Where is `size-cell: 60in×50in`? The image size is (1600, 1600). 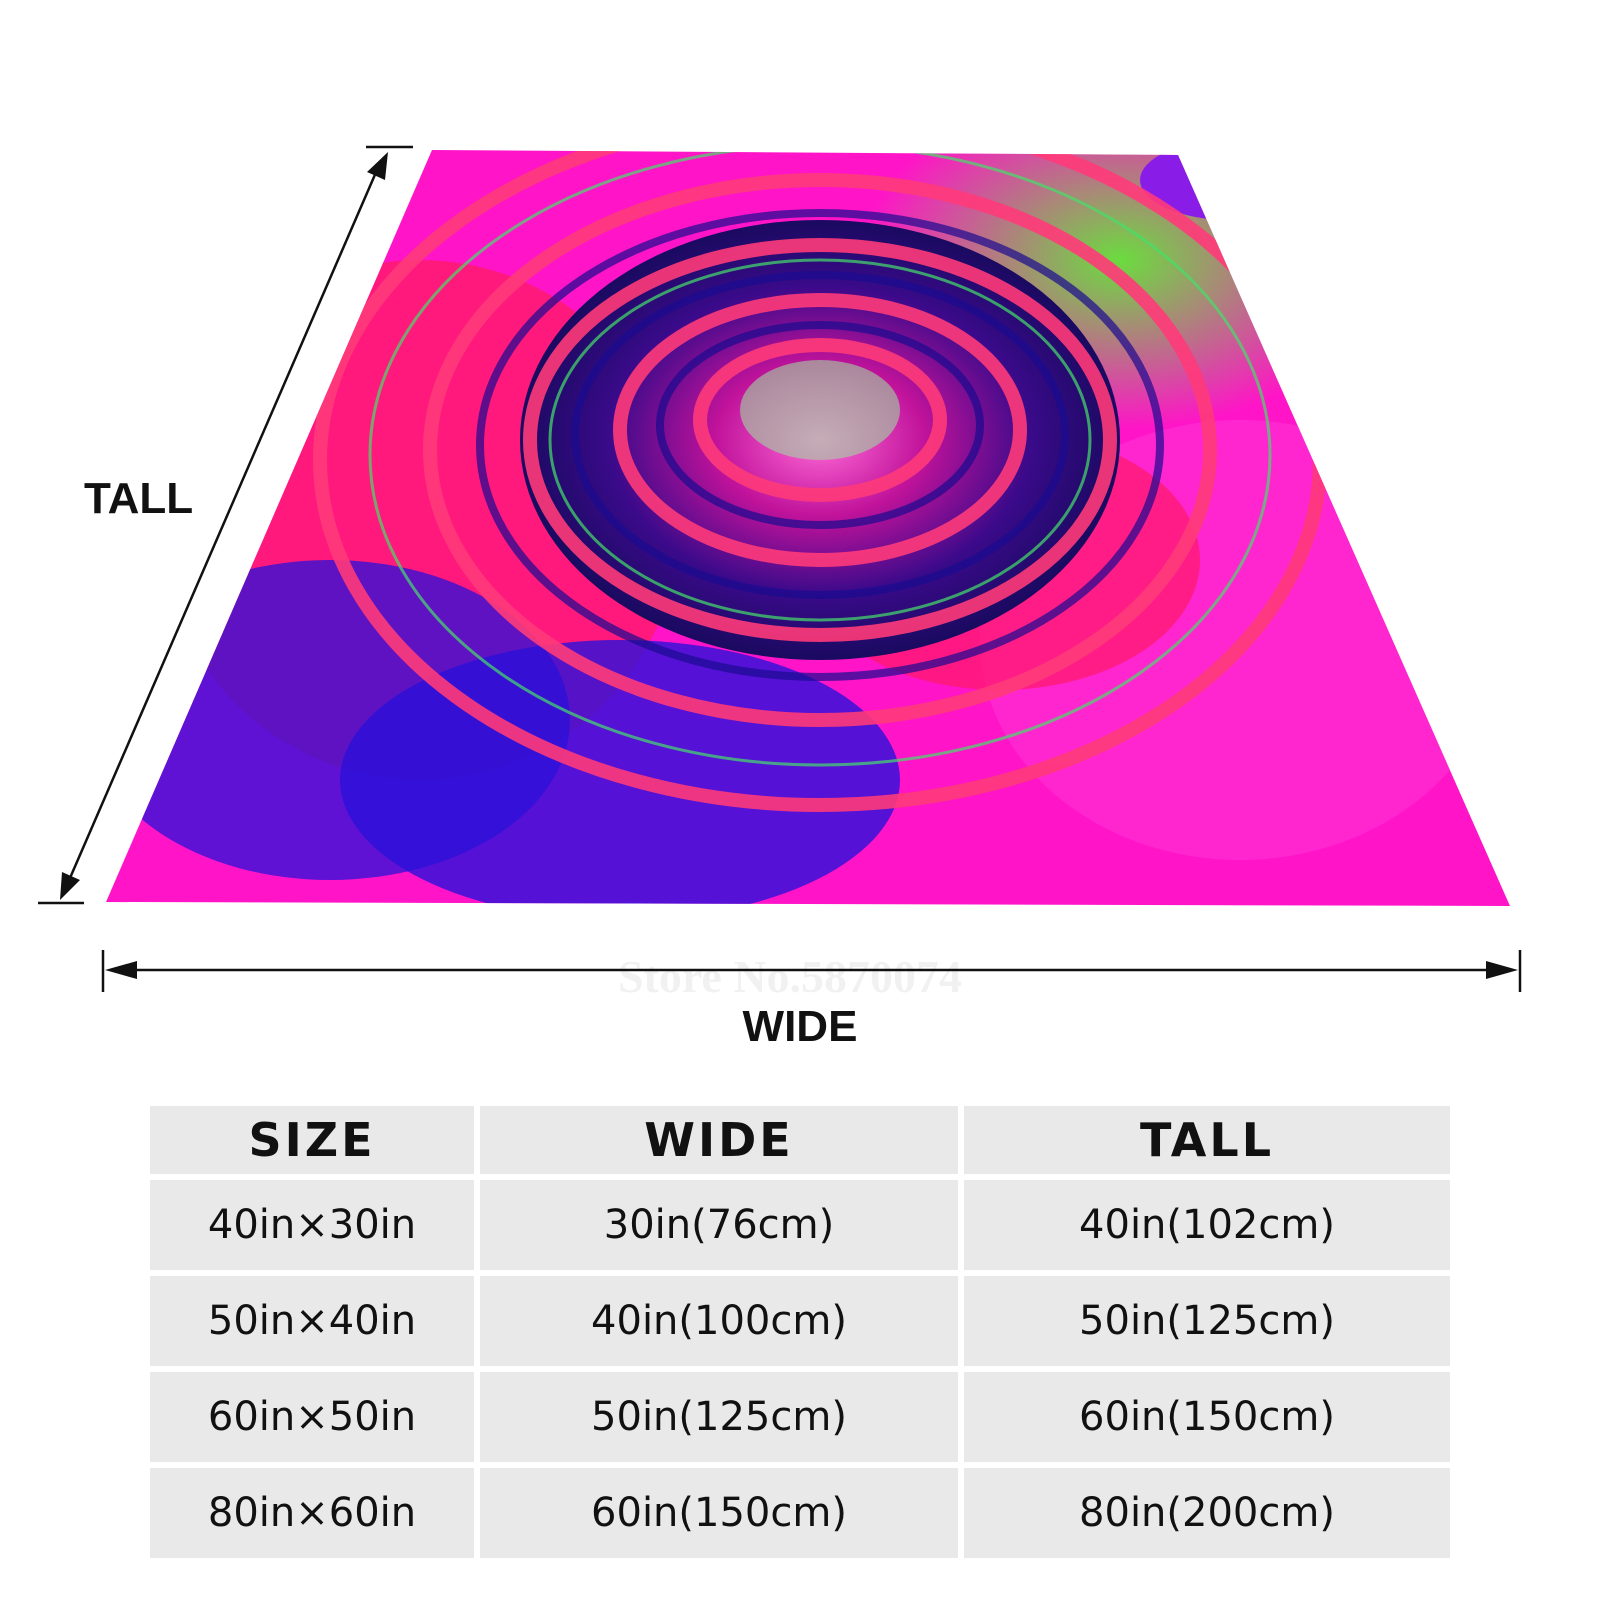 size-cell: 60in×50in is located at coordinates (315, 1420).